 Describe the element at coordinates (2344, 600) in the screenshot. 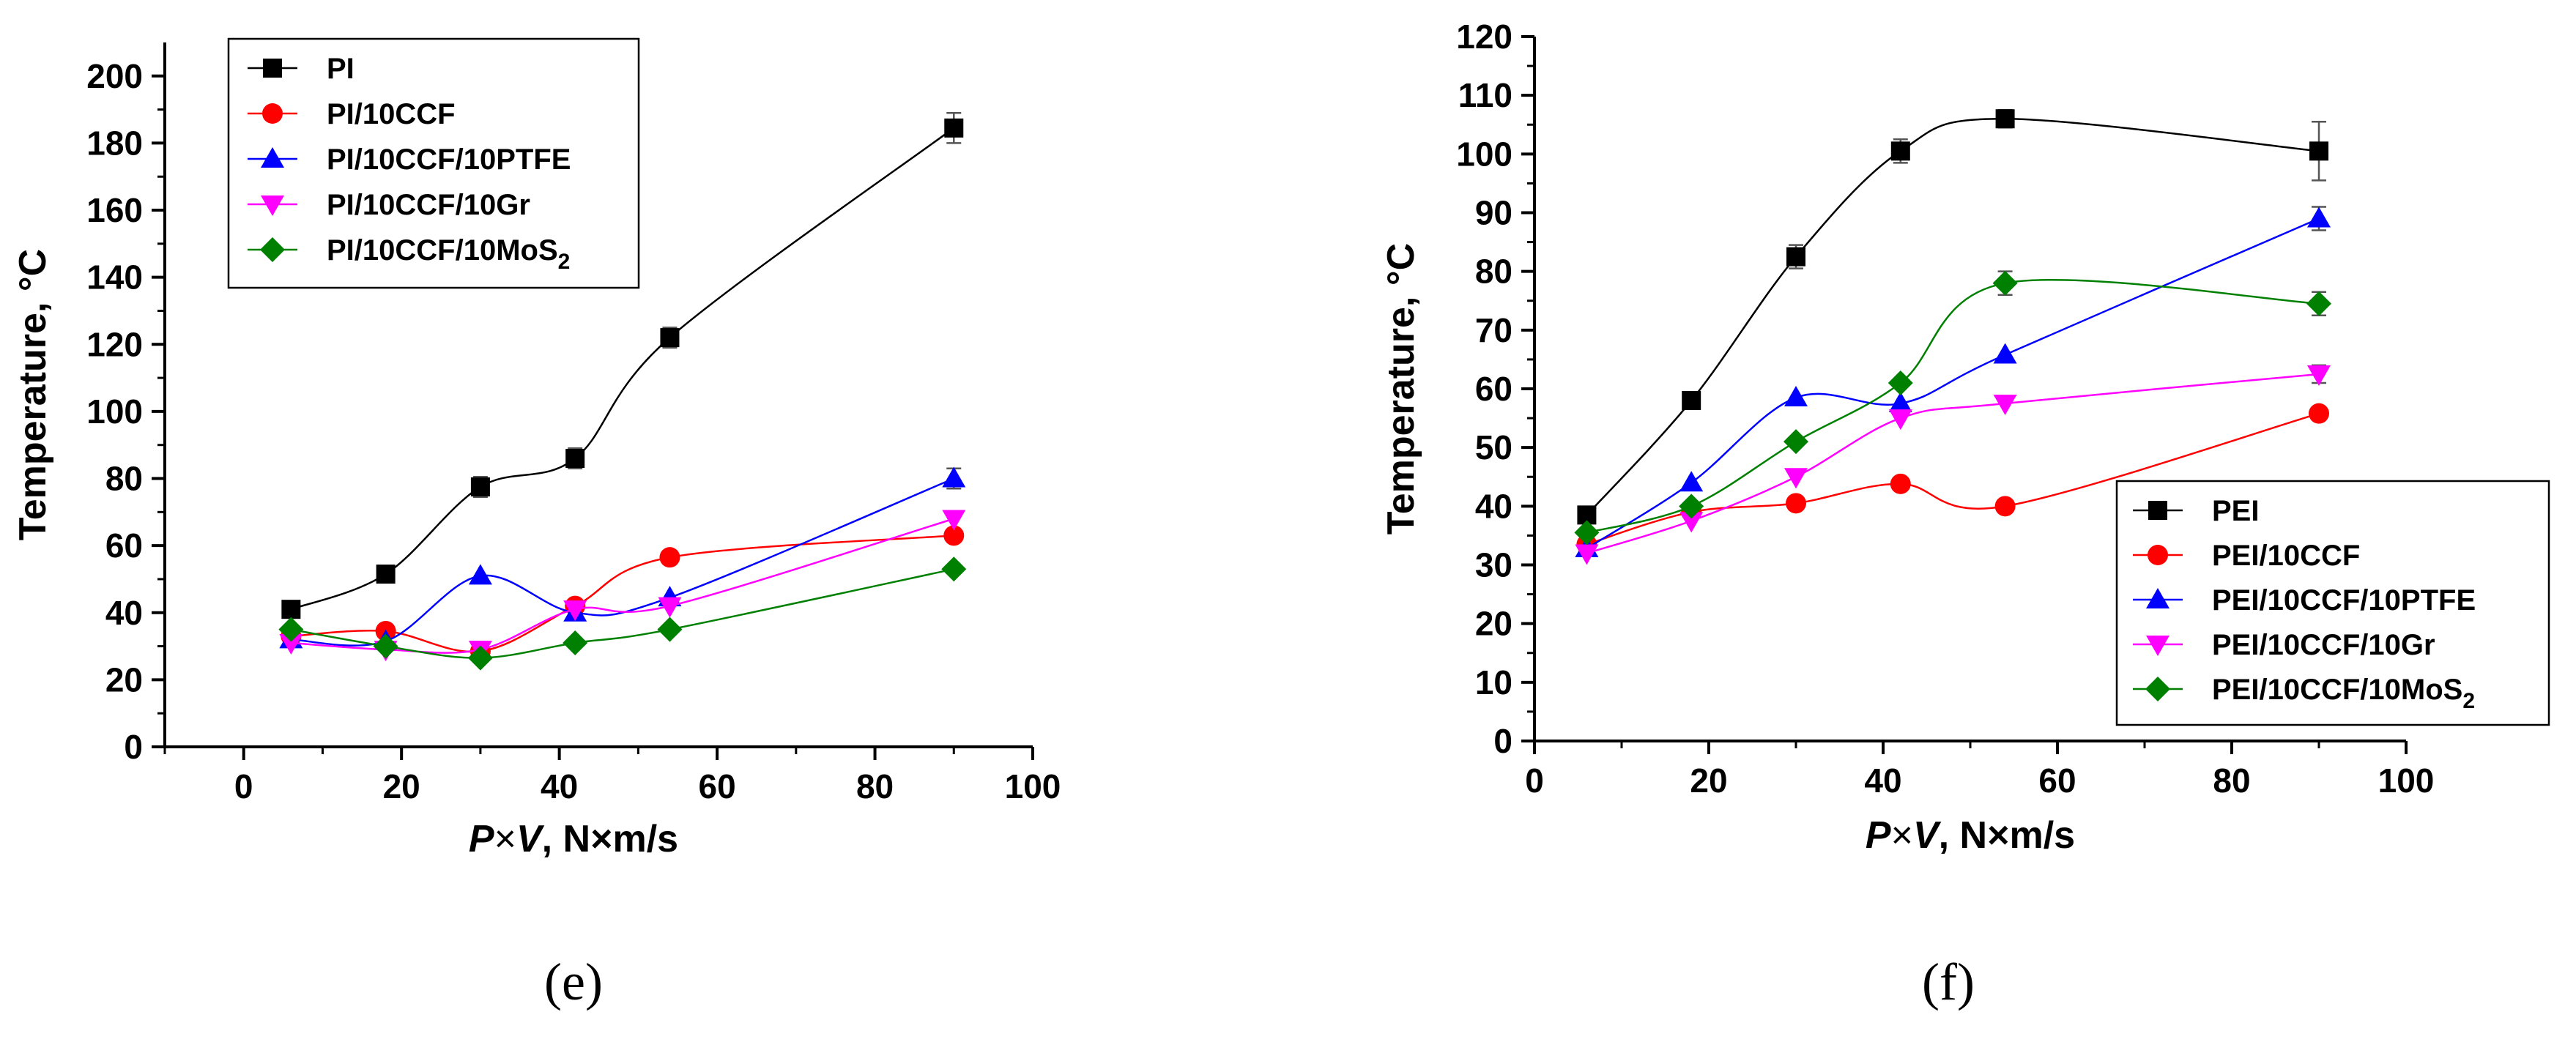

I see `legend-label-text: PEI/10CCF/10PTFE` at that location.